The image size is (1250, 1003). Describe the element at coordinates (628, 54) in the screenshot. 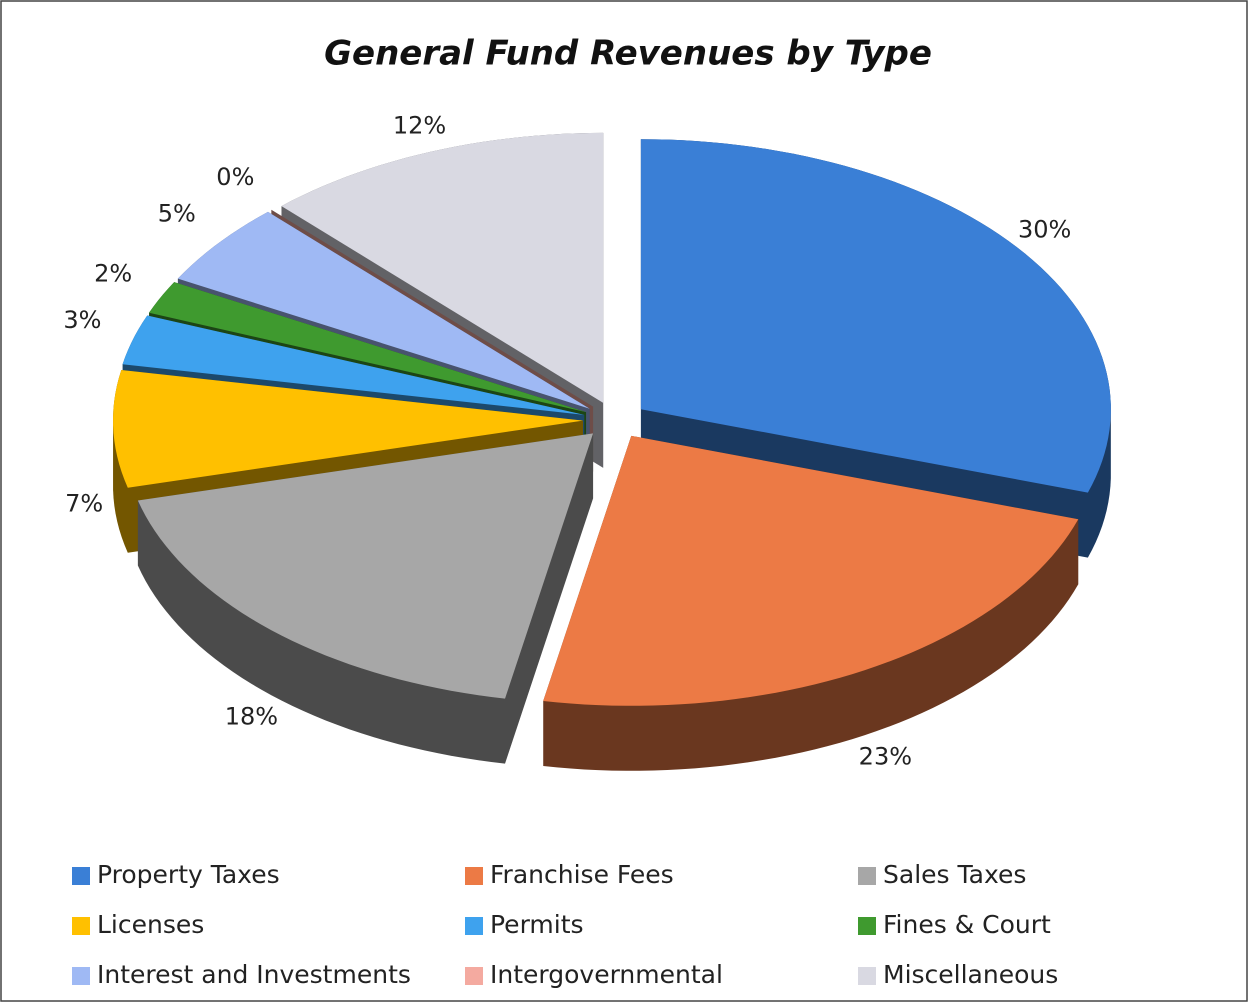

I see `chart-title: General Fund Revenues by Type` at that location.